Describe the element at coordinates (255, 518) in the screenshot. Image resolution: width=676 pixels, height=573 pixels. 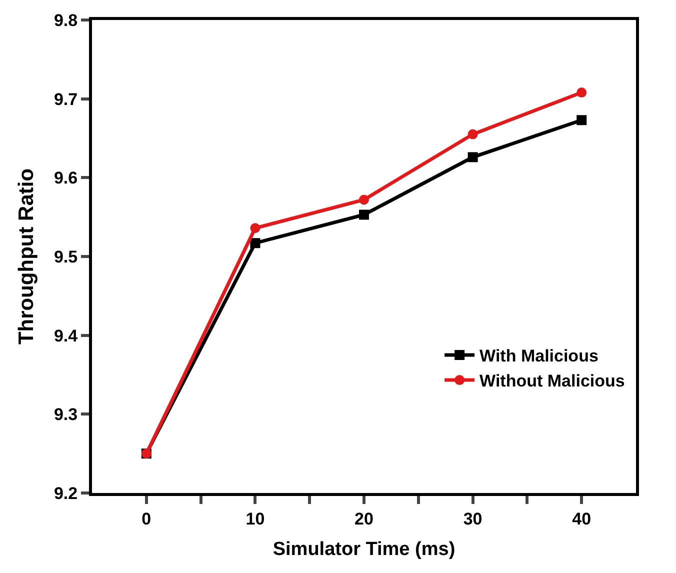
I see `x-tick-label: 10` at that location.